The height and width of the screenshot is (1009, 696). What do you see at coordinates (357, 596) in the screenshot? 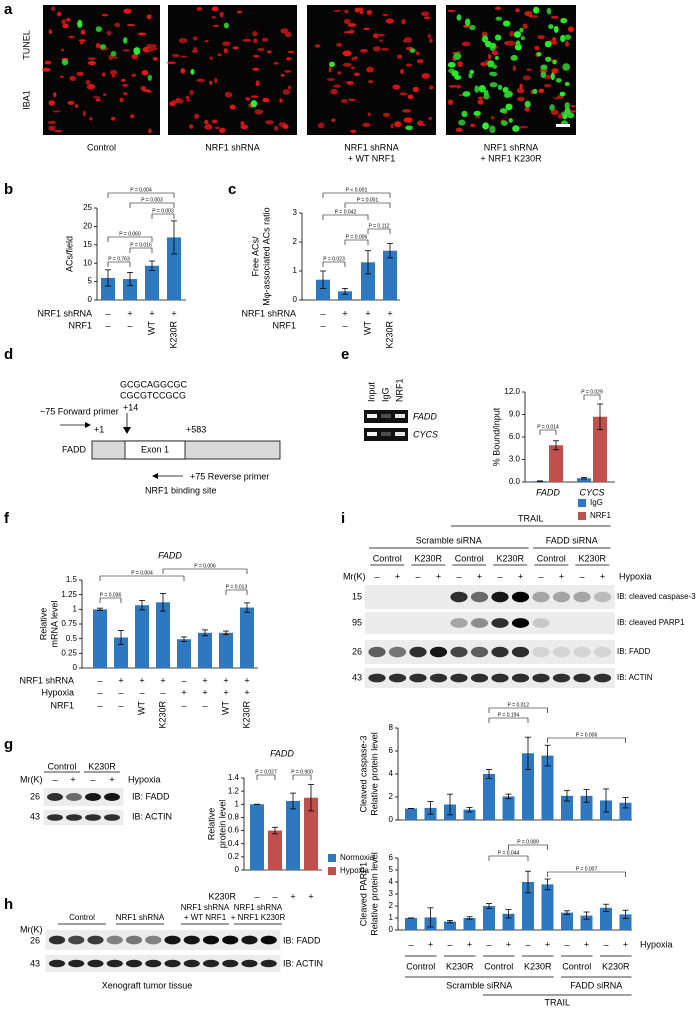
I see `mr-marker: 15` at bounding box center [357, 596].